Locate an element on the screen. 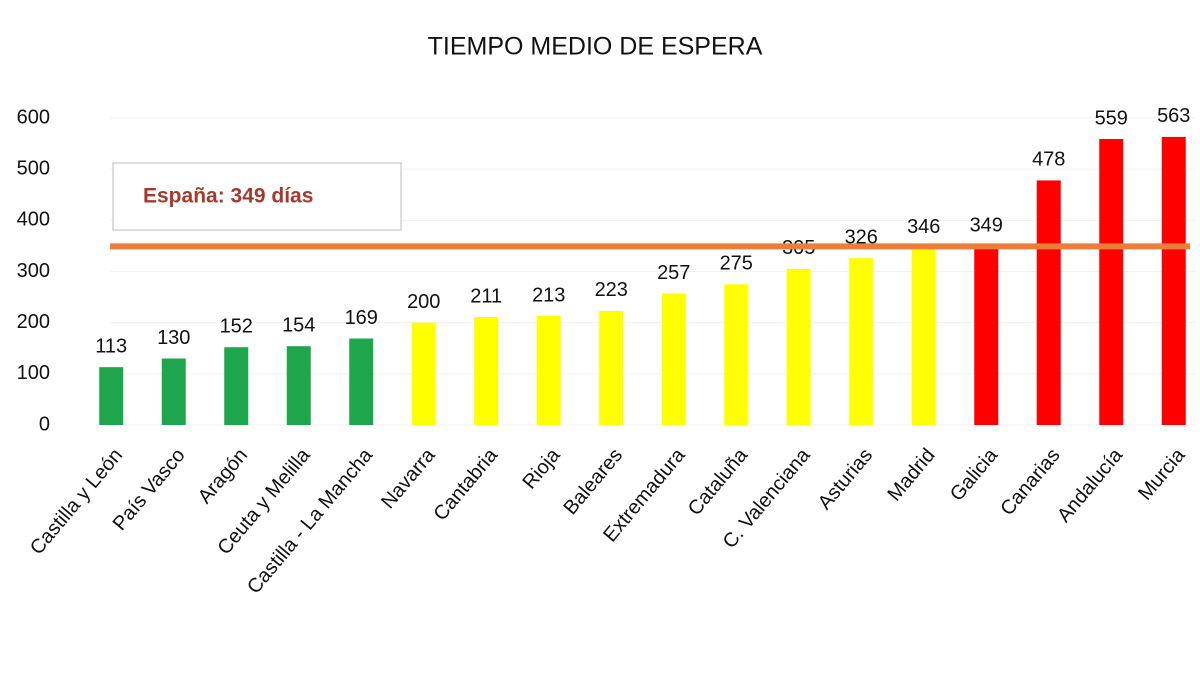 The width and height of the screenshot is (1200, 675). y-tick-label: 400 is located at coordinates (33, 220).